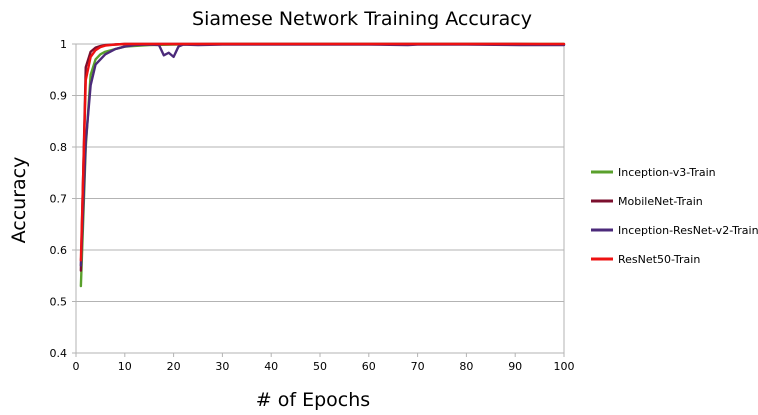 Image resolution: width=758 pixels, height=415 pixels. Describe the element at coordinates (660, 201) in the screenshot. I see `legend-label: MobileNet-Train` at that location.